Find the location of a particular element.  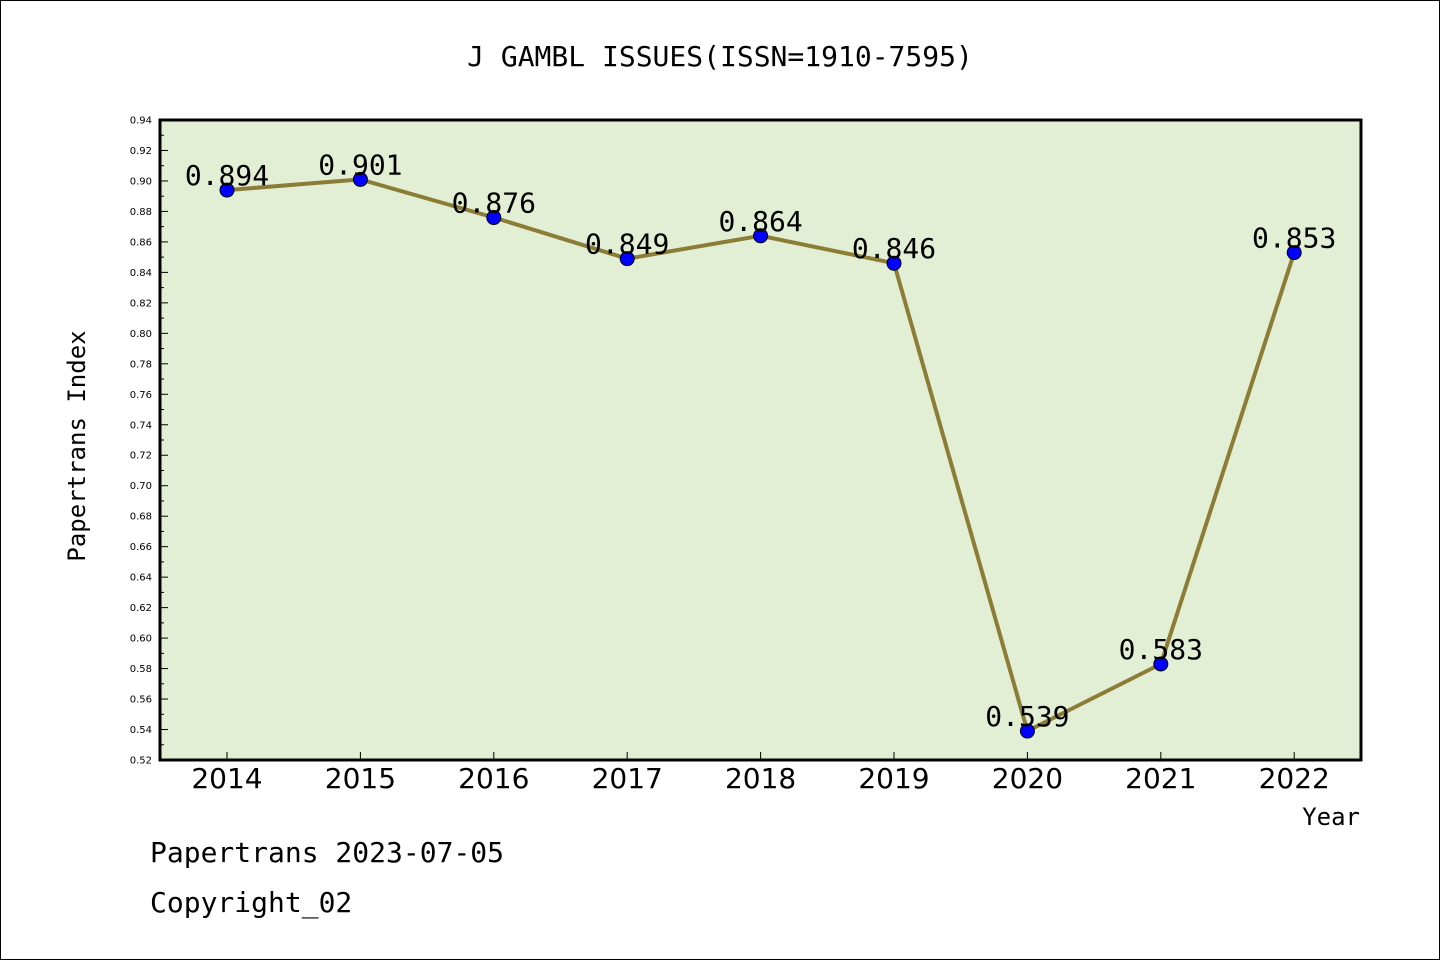

y-tick-label: 0.78 is located at coordinates (141, 364).